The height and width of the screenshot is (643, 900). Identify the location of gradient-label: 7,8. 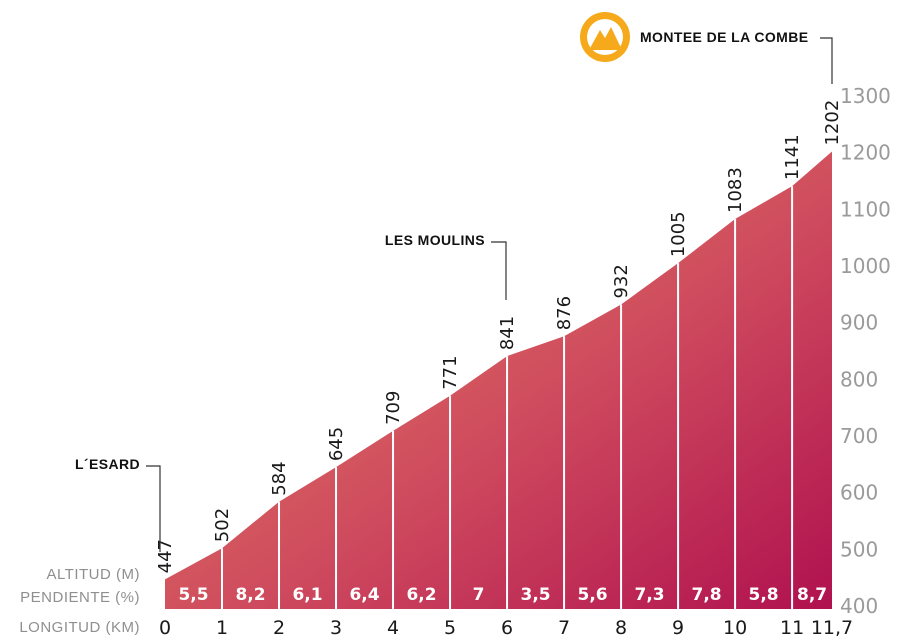
(707, 595).